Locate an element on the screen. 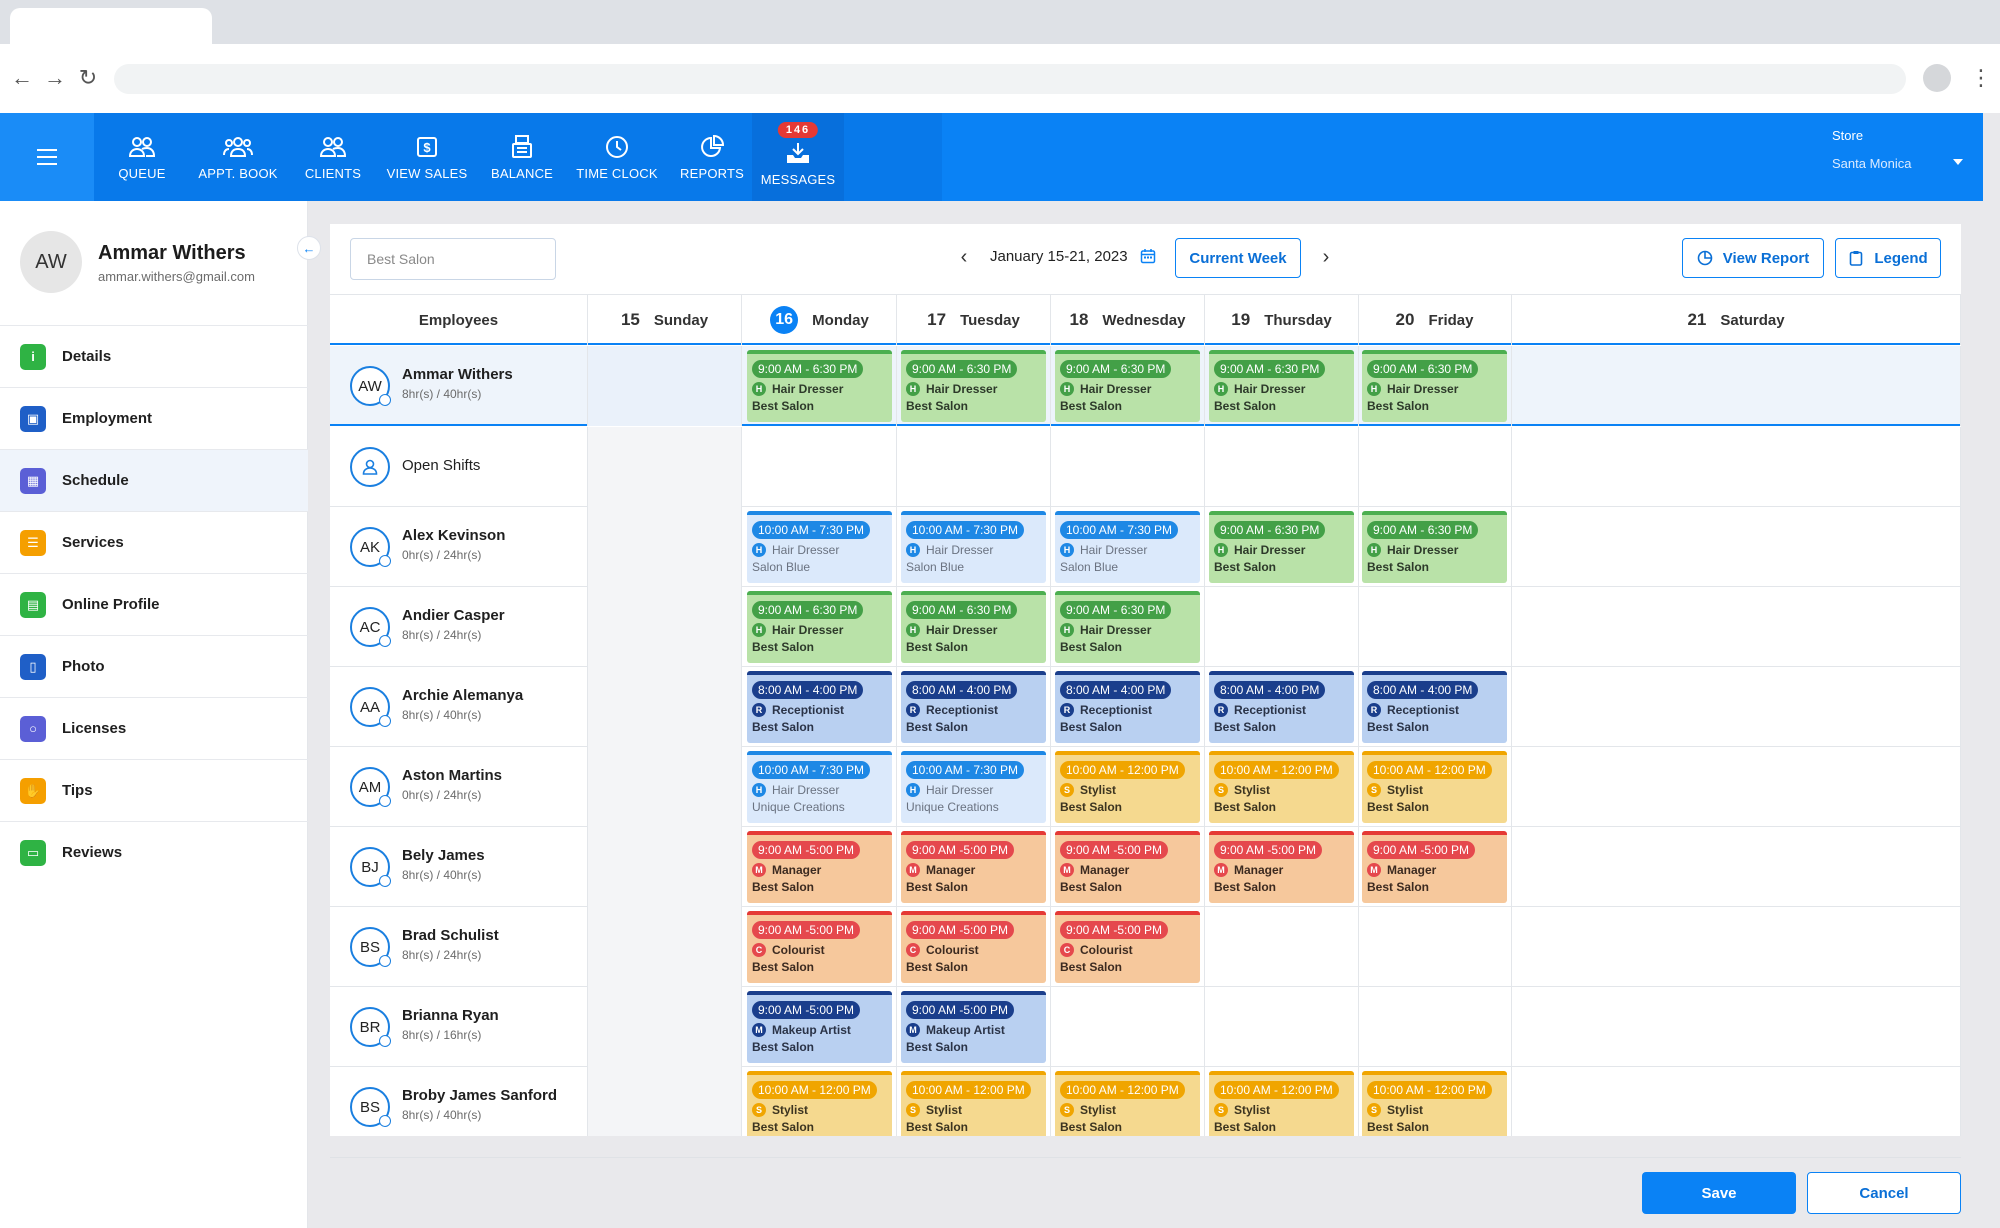  calendar-icon is located at coordinates (1148, 256).